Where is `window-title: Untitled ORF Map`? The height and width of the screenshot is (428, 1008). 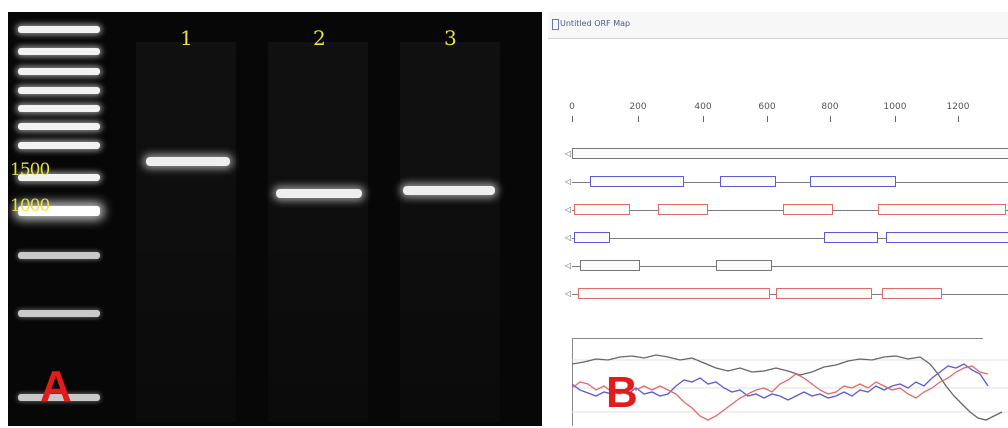 window-title: Untitled ORF Map is located at coordinates (595, 23).